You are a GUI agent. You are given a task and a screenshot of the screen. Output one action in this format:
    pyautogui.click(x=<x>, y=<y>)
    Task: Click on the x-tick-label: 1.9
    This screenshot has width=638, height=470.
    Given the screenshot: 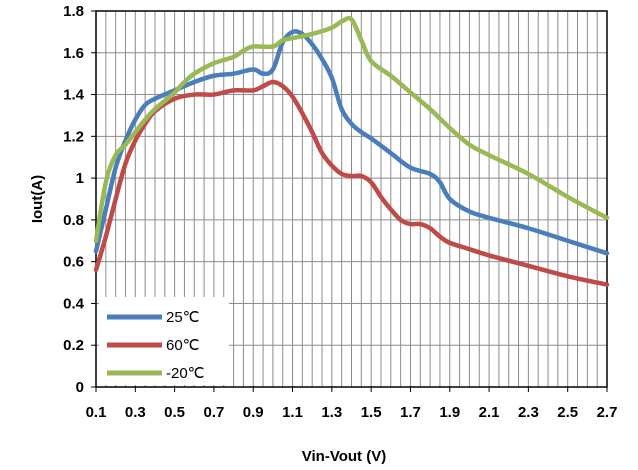 What is the action you would take?
    pyautogui.click(x=449, y=412)
    